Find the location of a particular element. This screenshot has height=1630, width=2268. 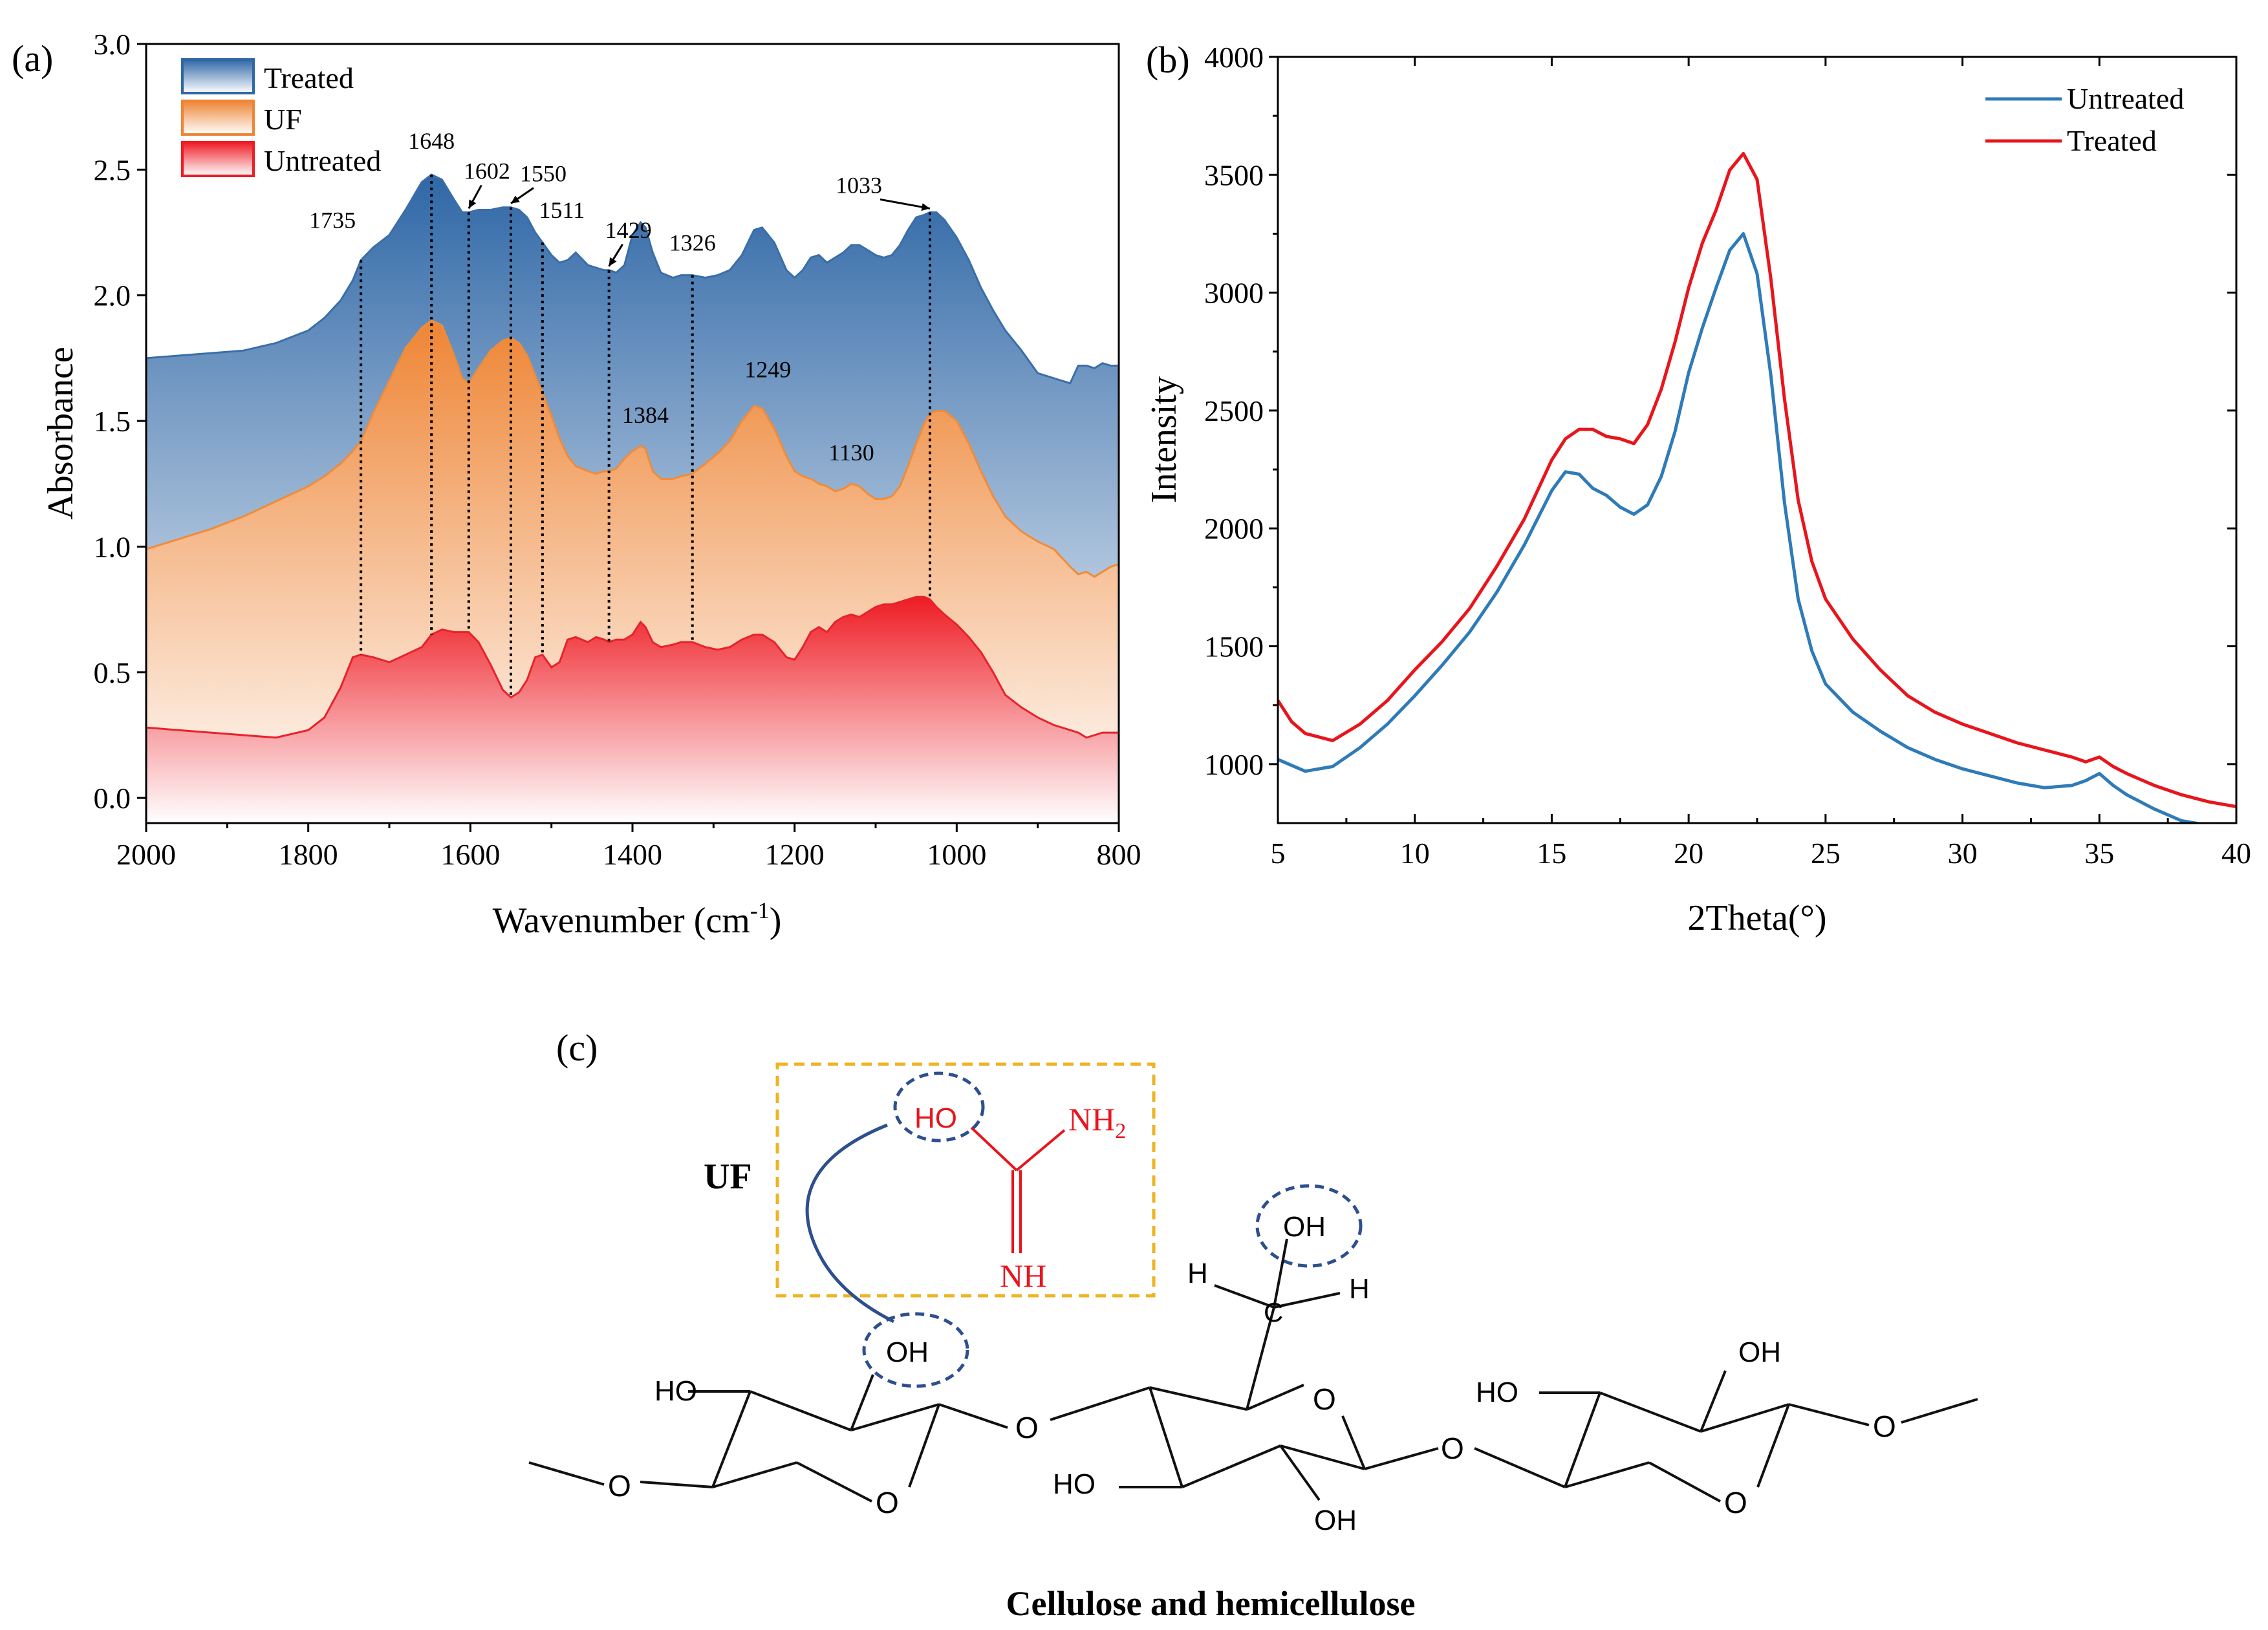

uf-nh-label: NH is located at coordinates (1023, 1276).